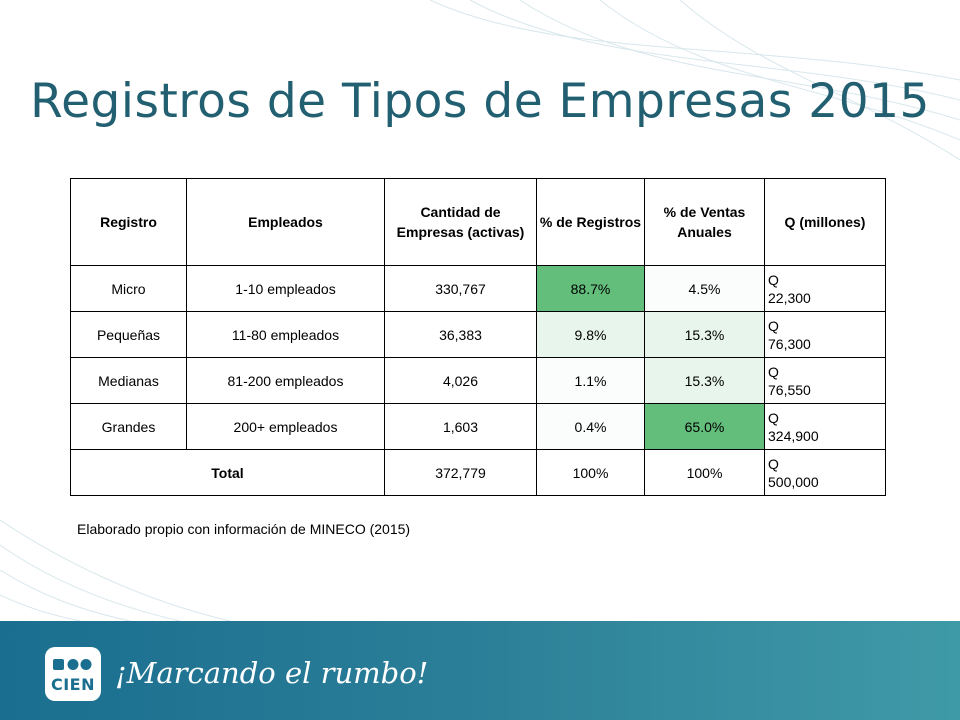  I want to click on cell-q-millones: Q 76,300, so click(825, 334).